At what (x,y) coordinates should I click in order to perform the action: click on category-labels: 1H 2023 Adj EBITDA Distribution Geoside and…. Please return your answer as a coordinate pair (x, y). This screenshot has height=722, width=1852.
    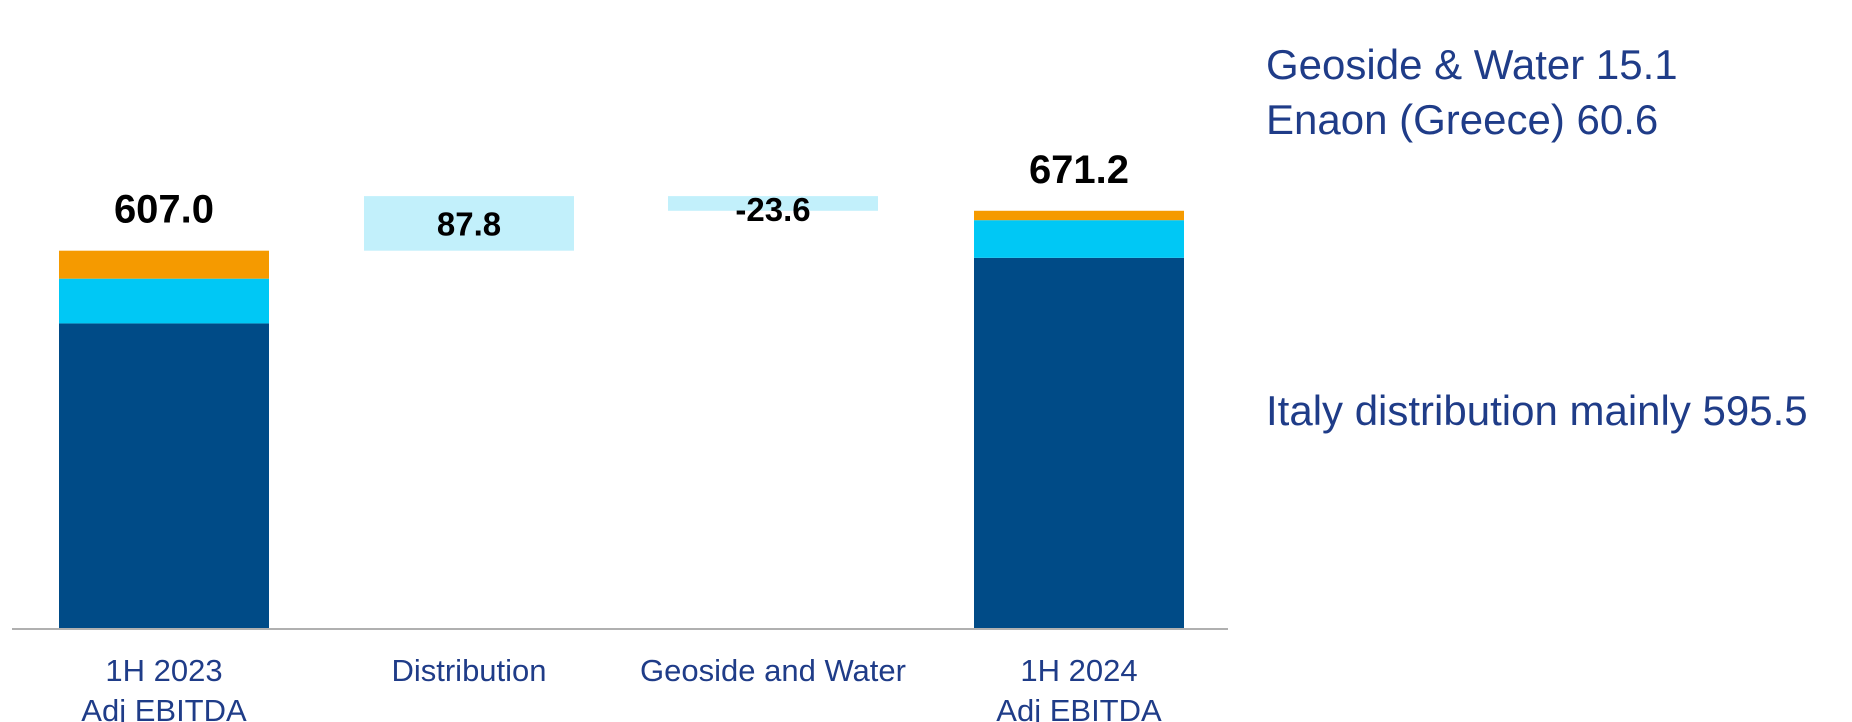
    Looking at the image, I should click on (621, 687).